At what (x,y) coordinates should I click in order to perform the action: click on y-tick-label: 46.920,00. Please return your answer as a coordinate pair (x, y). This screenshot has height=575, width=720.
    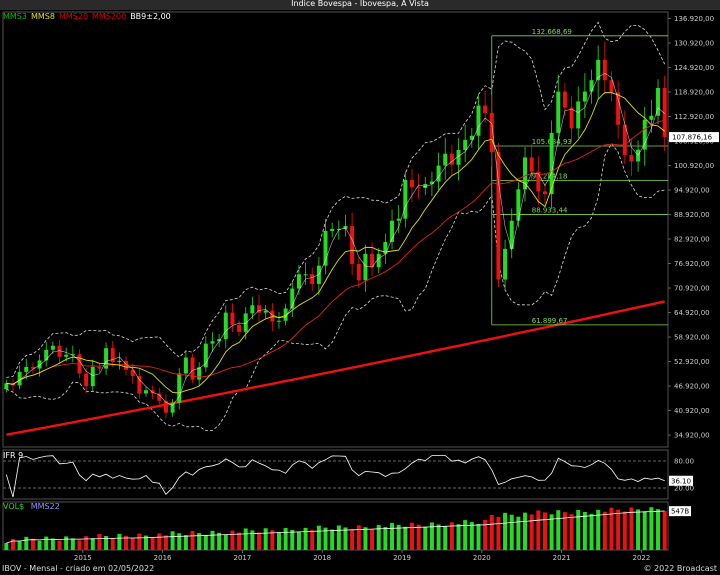
    Looking at the image, I should click on (692, 387).